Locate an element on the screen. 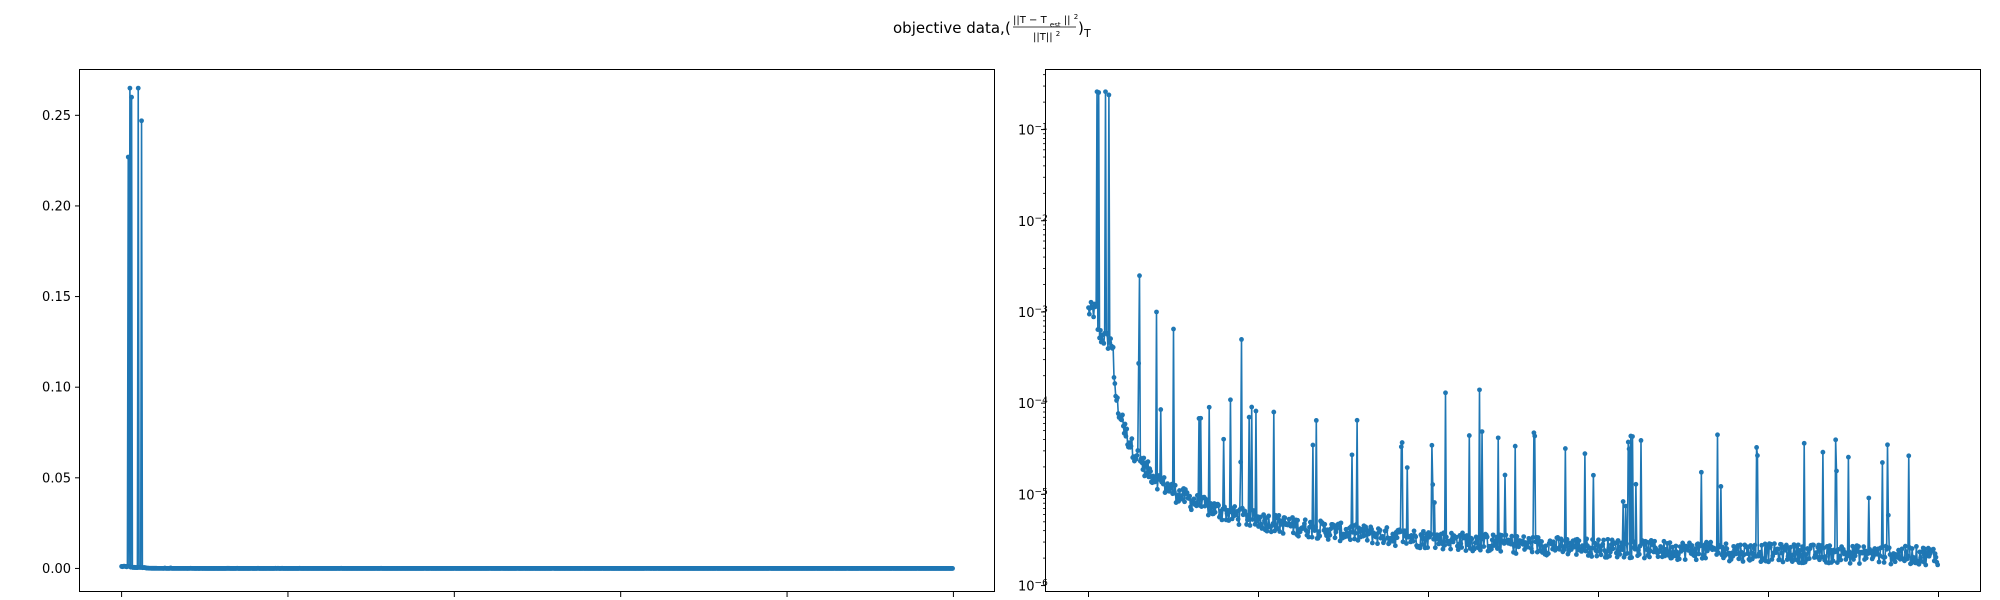 This screenshot has width=2000, height=600. title-fraction-denominator: ||T|| 2 is located at coordinates (1046, 36).